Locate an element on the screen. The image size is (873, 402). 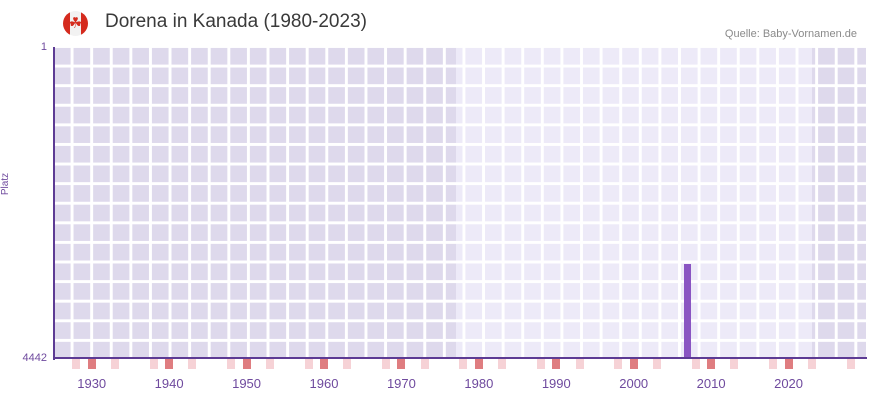
chart-title: Dorena in Kanada (1980-2023) is located at coordinates (236, 21).